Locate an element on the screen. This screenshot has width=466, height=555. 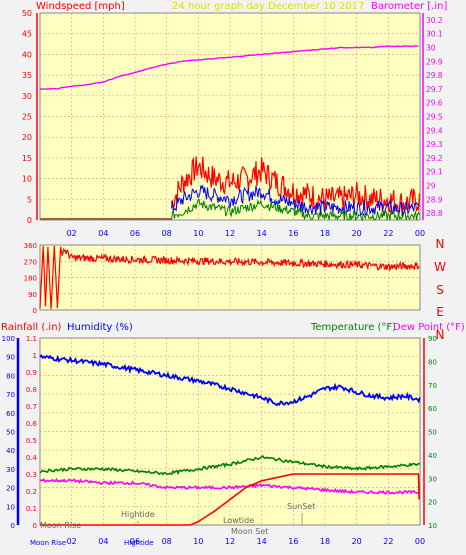
wind-direction-line is located at coordinates (229, 277).